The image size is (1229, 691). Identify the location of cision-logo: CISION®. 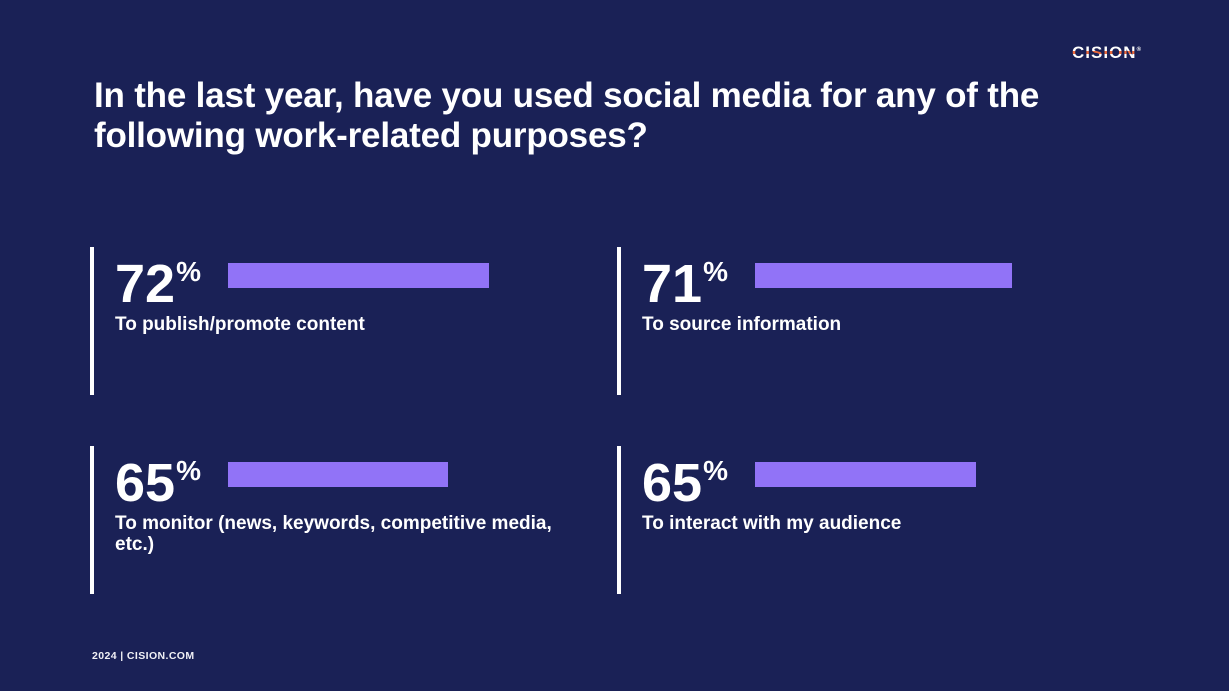
(1106, 52).